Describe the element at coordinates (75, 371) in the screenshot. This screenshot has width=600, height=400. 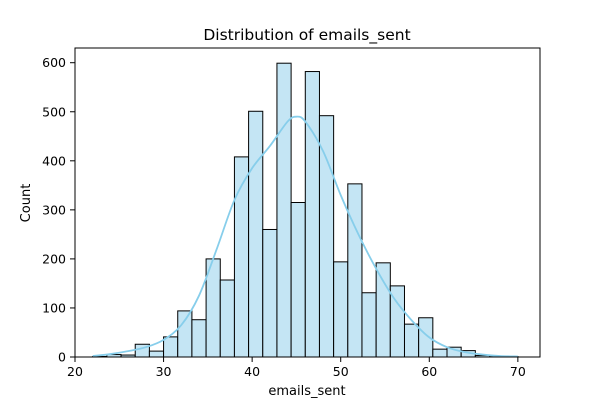
I see `x-tick-label: 20` at that location.